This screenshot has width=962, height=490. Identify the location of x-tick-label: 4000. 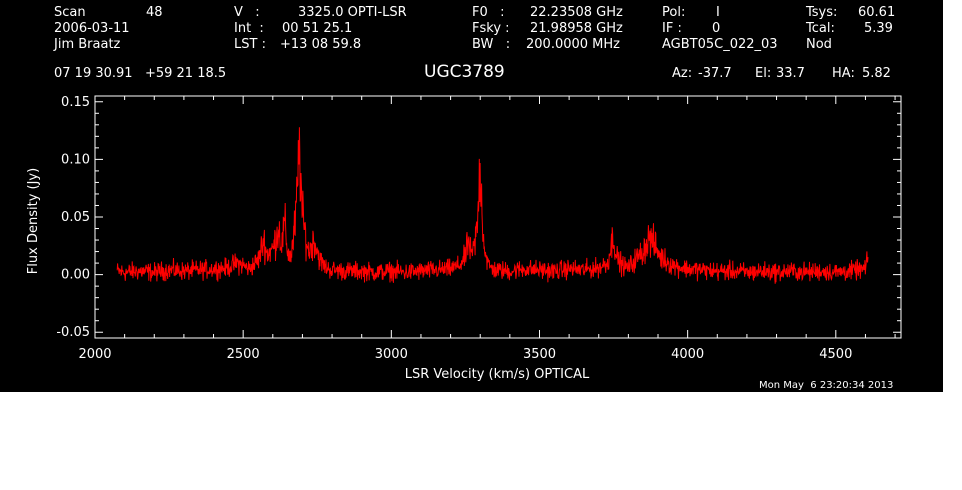
(687, 354).